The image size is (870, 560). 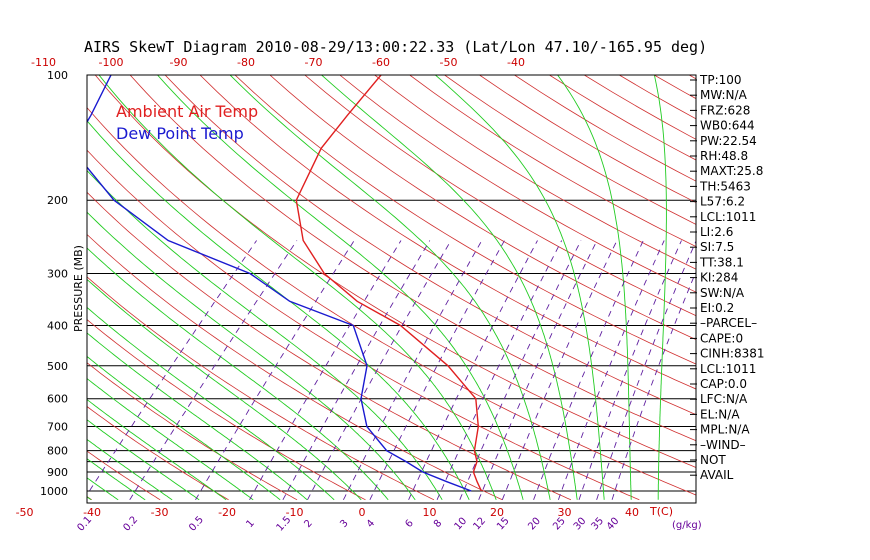 I want to click on top-tick-label: -70, so click(x=314, y=62).